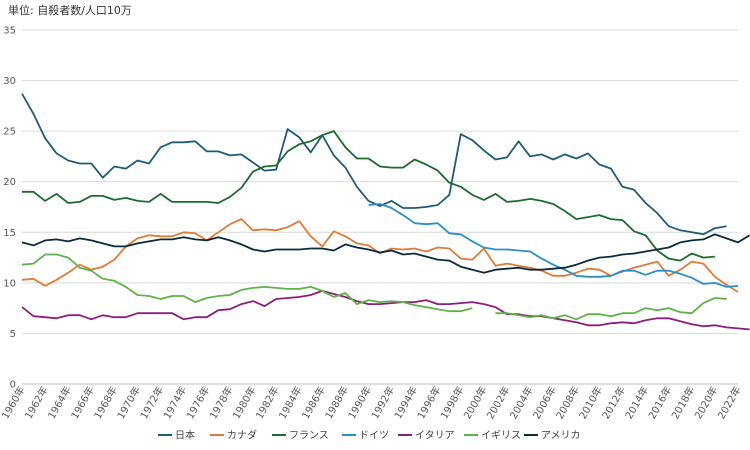  I want to click on legend-label: フランス, so click(309, 436).